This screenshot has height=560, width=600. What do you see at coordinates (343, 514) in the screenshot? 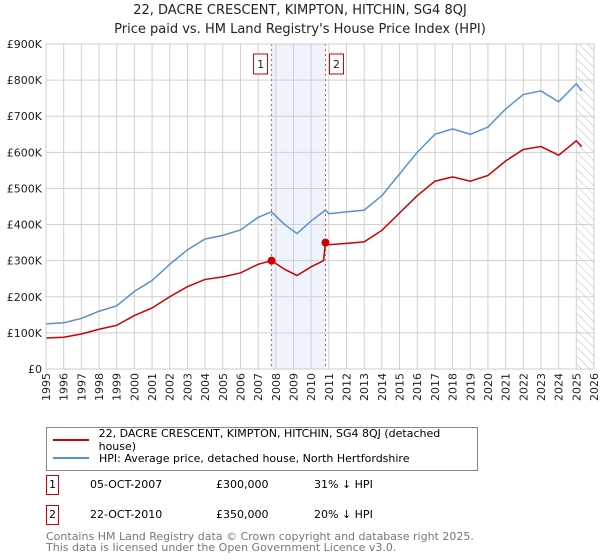
I see `sale-hpi-diff: 20% ↓ HPI` at bounding box center [343, 514].